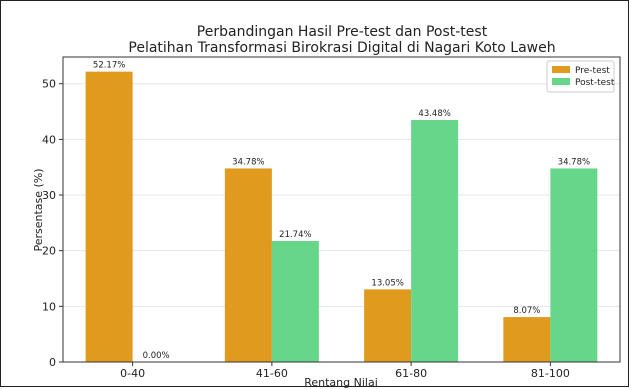 The image size is (631, 389). I want to click on y-axis-label: Persentase (%), so click(38, 209).